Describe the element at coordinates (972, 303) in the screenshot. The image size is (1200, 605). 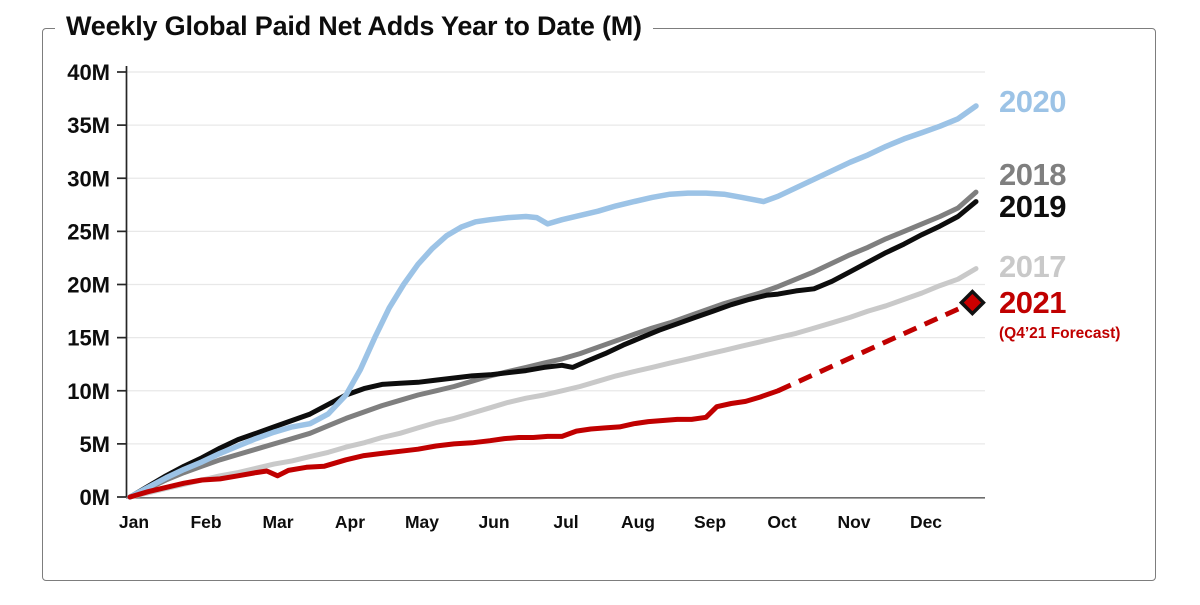
I see `forecast-diamond-marker` at that location.